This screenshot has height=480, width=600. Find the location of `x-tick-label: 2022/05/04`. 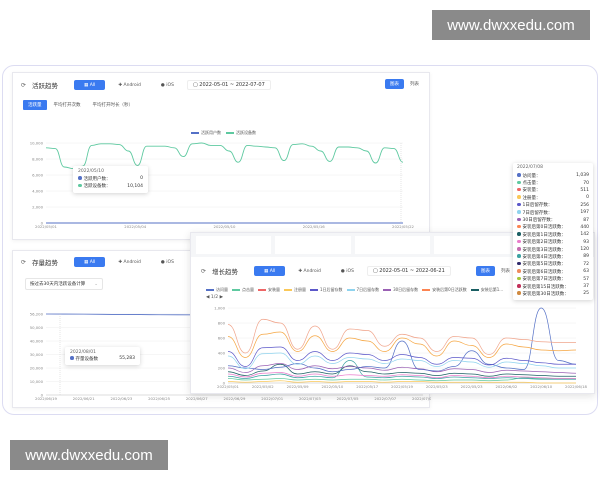

x-tick-label: 2022/05/04 is located at coordinates (135, 226).